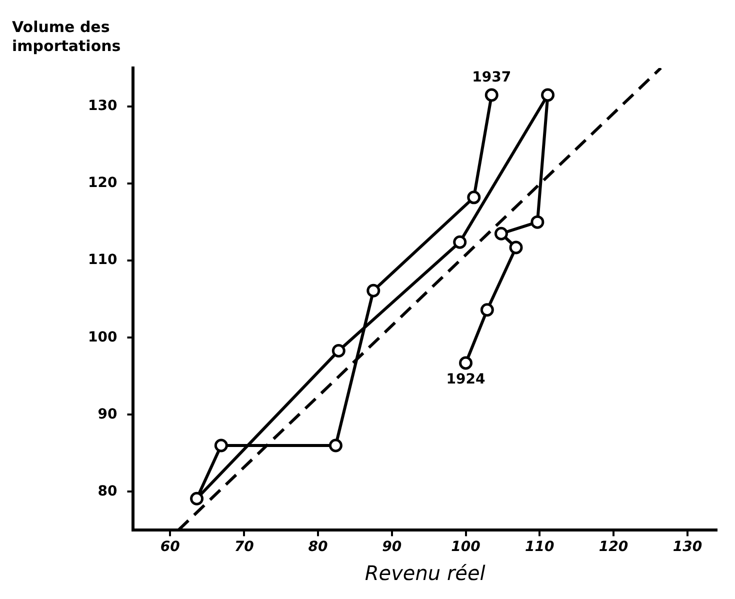 The image size is (735, 599). Describe the element at coordinates (103, 106) in the screenshot. I see `y-tick-label: 130` at that location.